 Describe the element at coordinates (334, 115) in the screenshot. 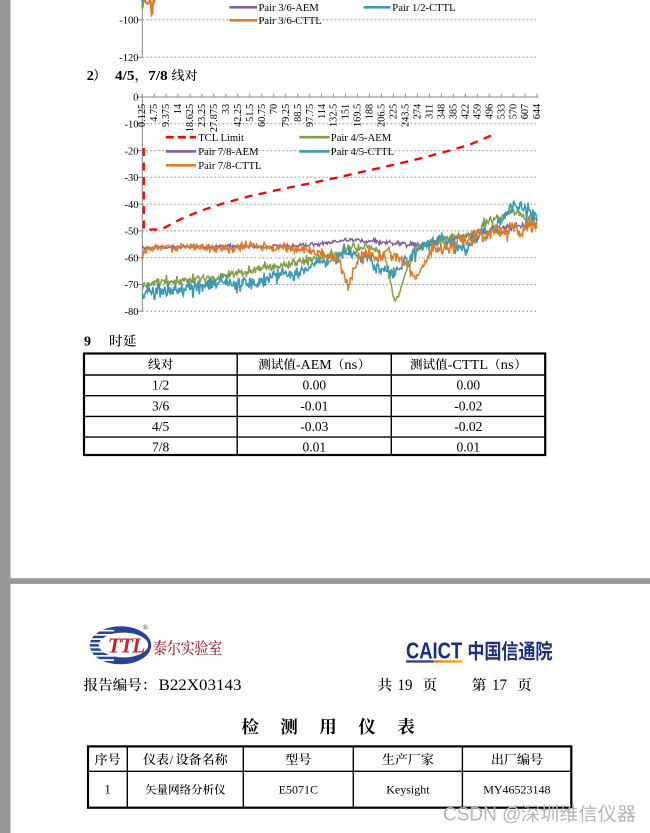

I see `svg-text: 132.5` at that location.